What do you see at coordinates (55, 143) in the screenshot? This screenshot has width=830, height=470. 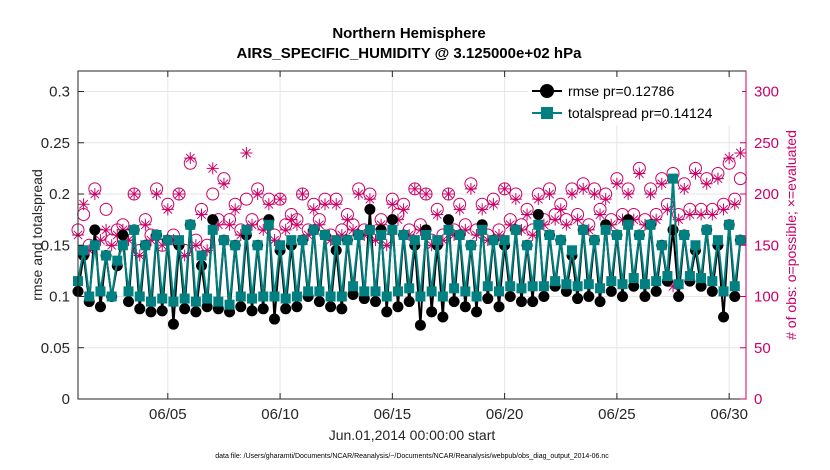 I see `y-tick-label: 0.25` at bounding box center [55, 143].